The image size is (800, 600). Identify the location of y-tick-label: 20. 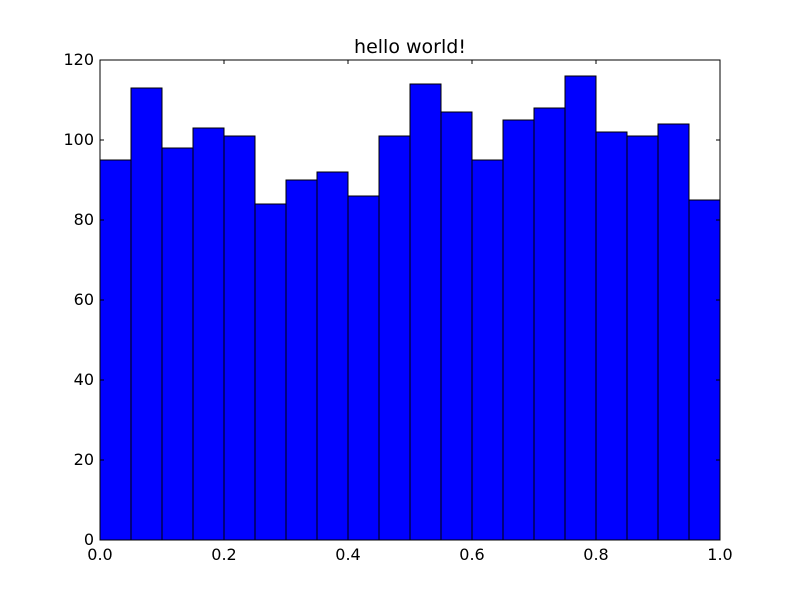
(84, 459).